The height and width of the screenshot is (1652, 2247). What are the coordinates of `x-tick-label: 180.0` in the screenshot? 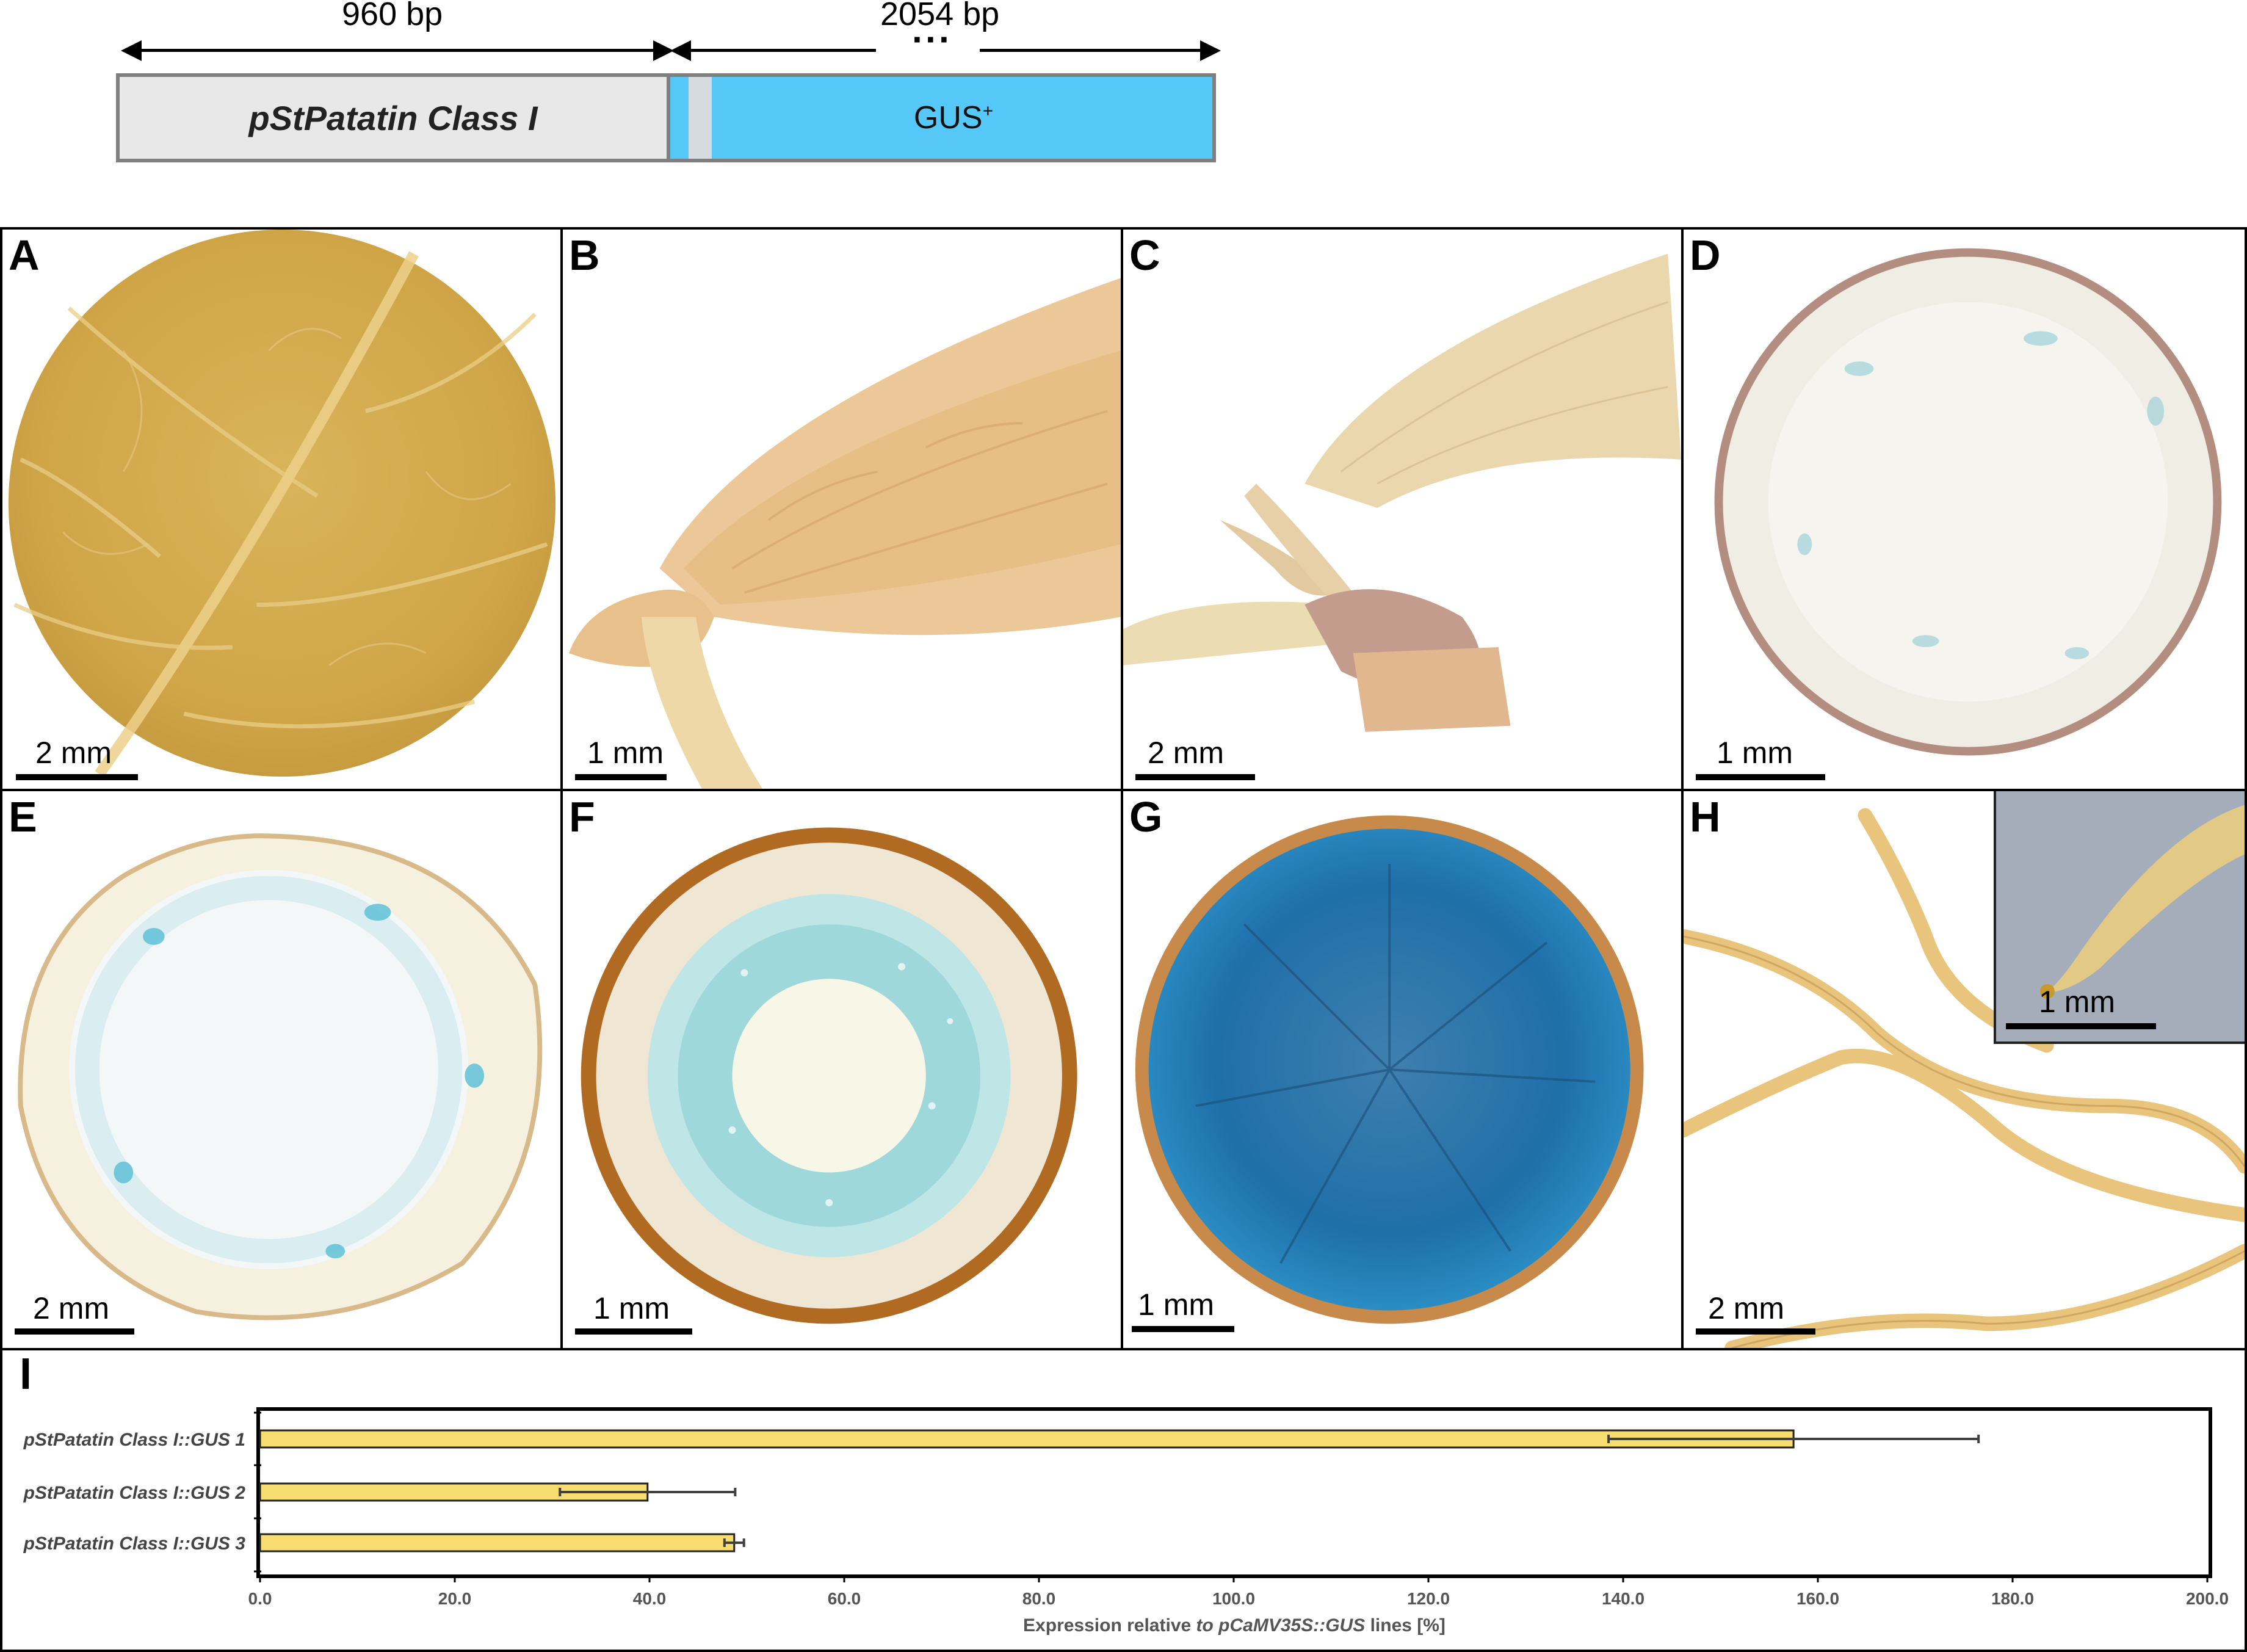 It's located at (2013, 1599).